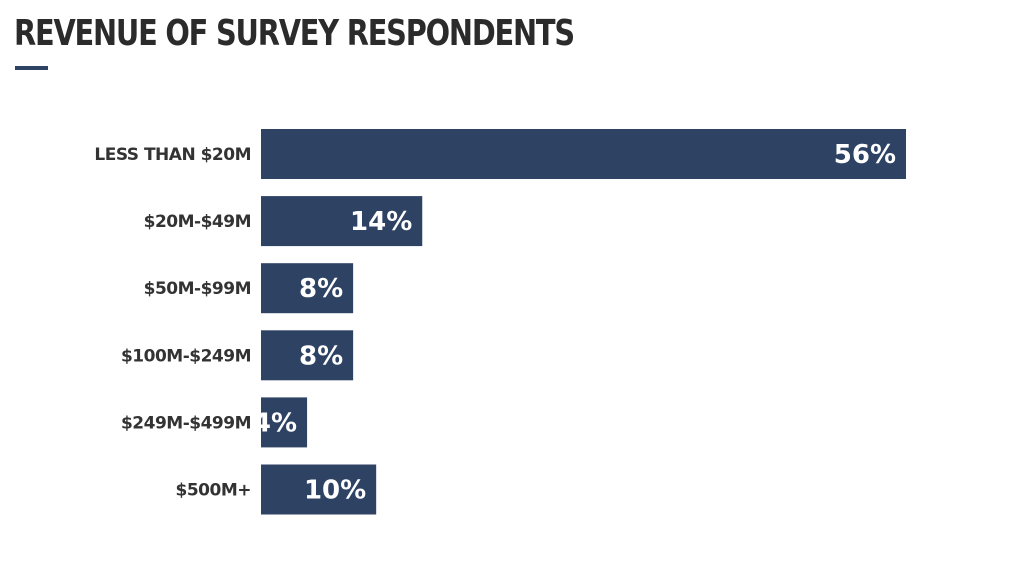 This screenshot has width=1027, height=566. What do you see at coordinates (197, 289) in the screenshot?
I see `category-label: $50M-$99M` at bounding box center [197, 289].